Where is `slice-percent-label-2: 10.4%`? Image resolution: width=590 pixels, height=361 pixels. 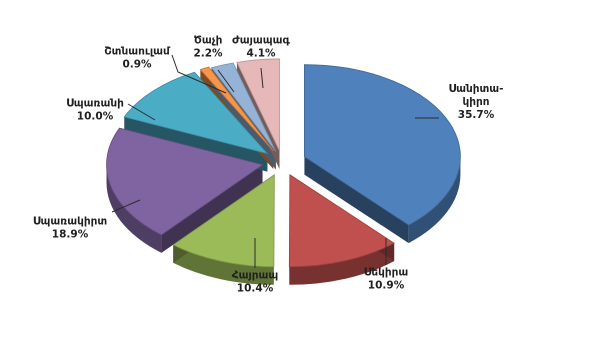
slice-percent-label-2: 10.4% is located at coordinates (255, 289).